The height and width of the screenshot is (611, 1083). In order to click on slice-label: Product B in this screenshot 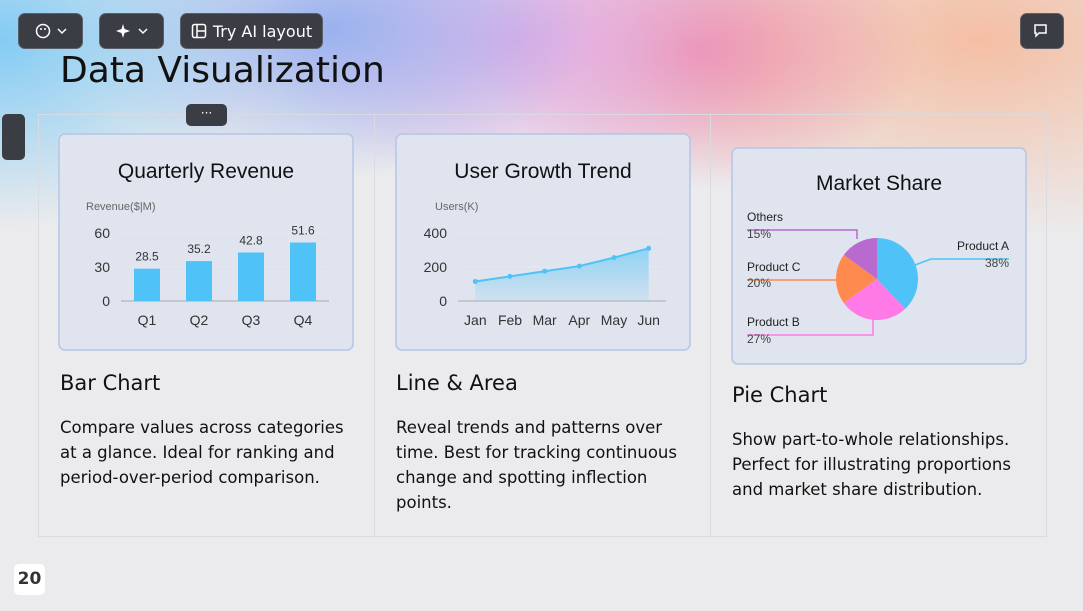, I will do `click(773, 322)`.